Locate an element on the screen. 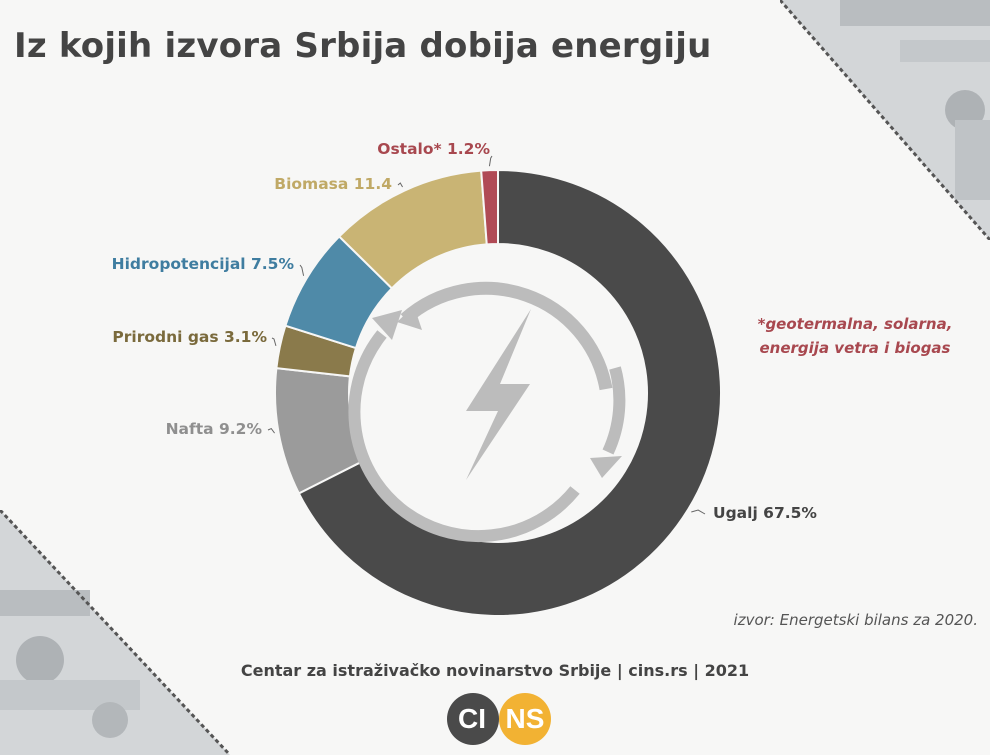 This screenshot has width=990, height=755. footnote-line-1: *geotermalna, solarna, is located at coordinates (855, 324).